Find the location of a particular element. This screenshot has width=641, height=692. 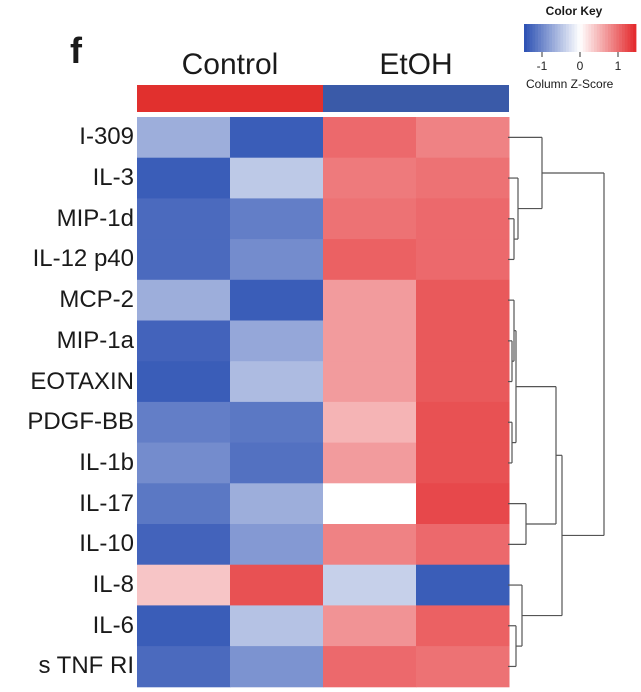

row-label: IL-10 is located at coordinates (106, 544).